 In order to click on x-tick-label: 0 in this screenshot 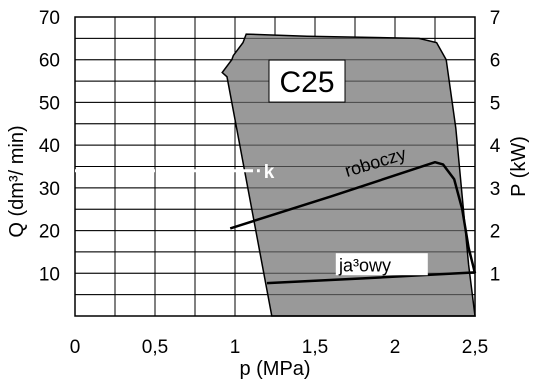, I will do `click(75, 347)`.